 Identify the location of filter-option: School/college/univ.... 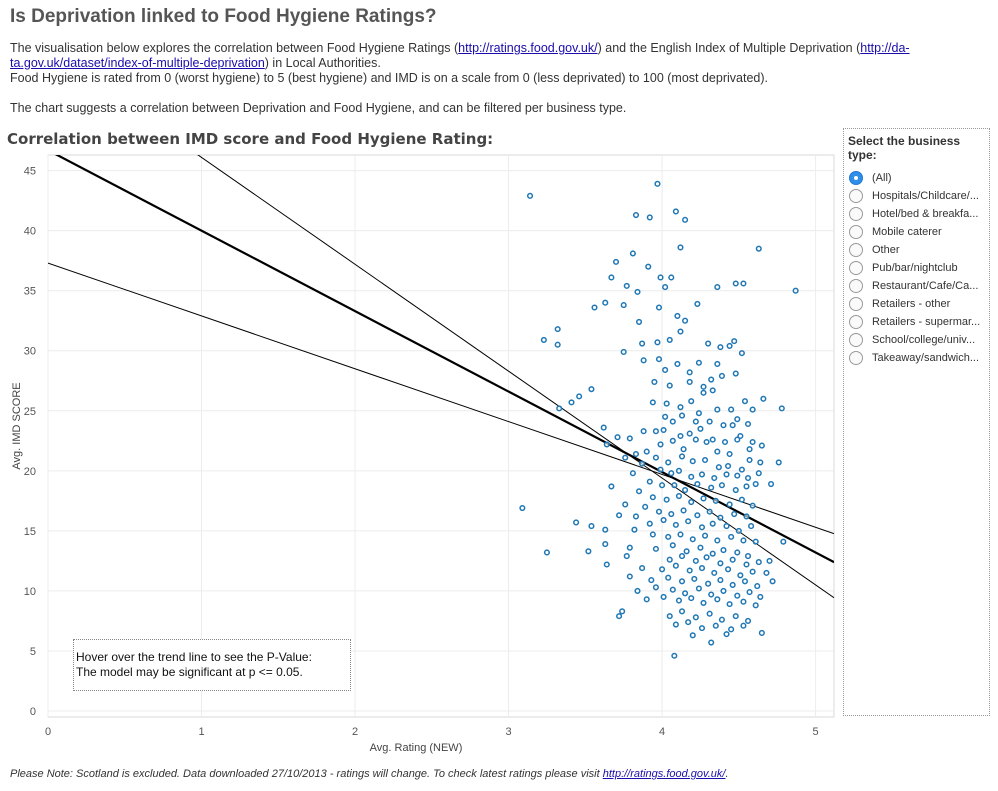
(919, 340).